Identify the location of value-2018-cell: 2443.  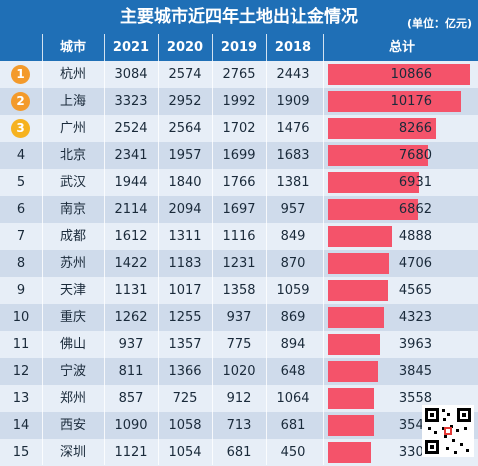
(293, 74).